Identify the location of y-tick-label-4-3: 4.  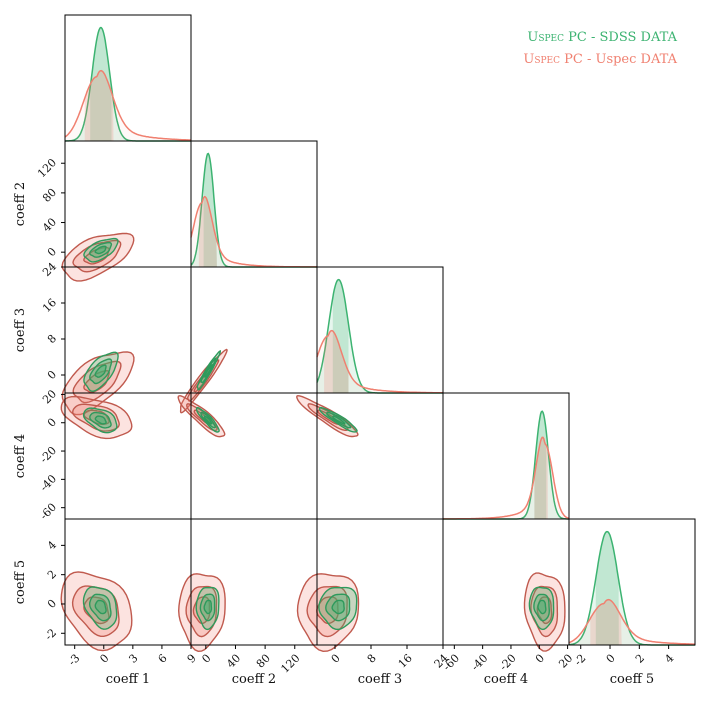
(52, 545).